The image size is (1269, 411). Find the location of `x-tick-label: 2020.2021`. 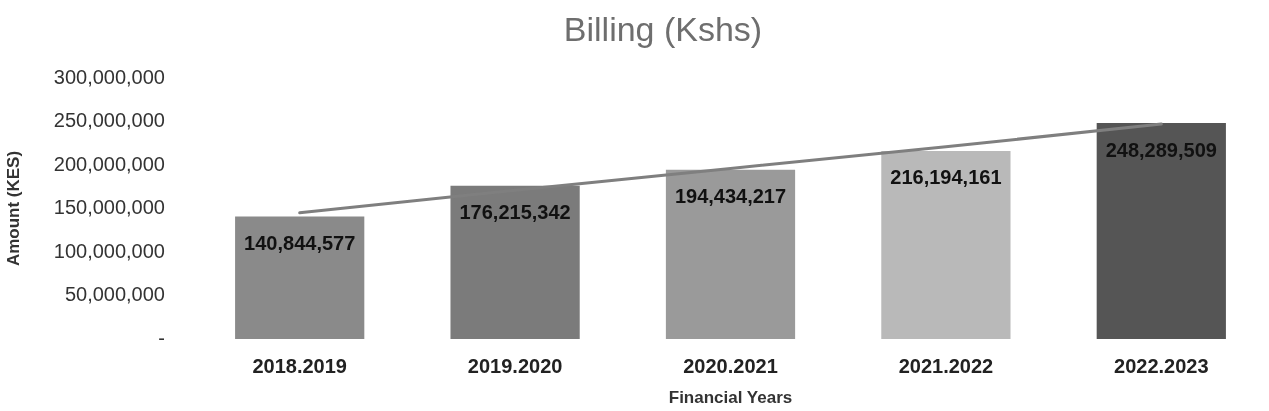

x-tick-label: 2020.2021 is located at coordinates (730, 365).